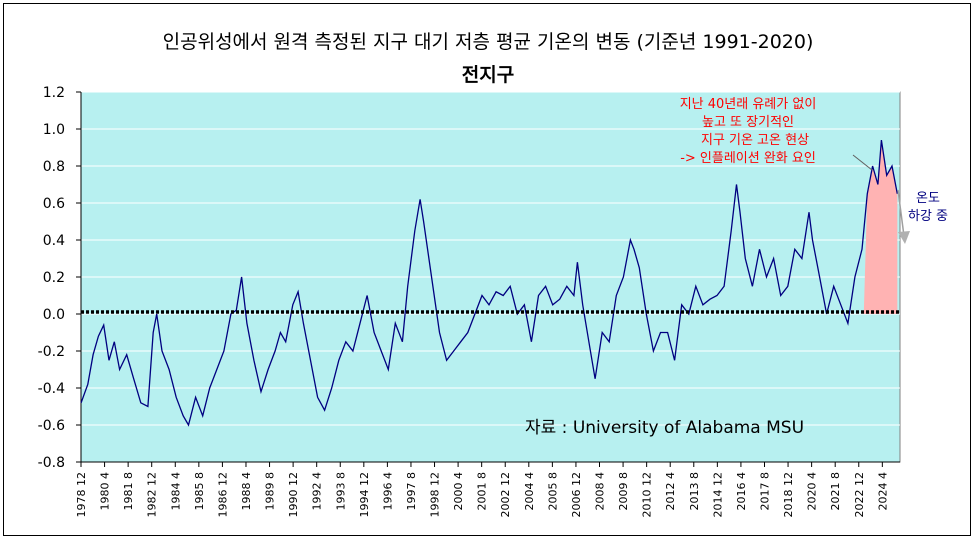 This screenshot has width=976, height=539. What do you see at coordinates (901, 213) in the screenshot?
I see `drop-arrow-shaft` at bounding box center [901, 213].